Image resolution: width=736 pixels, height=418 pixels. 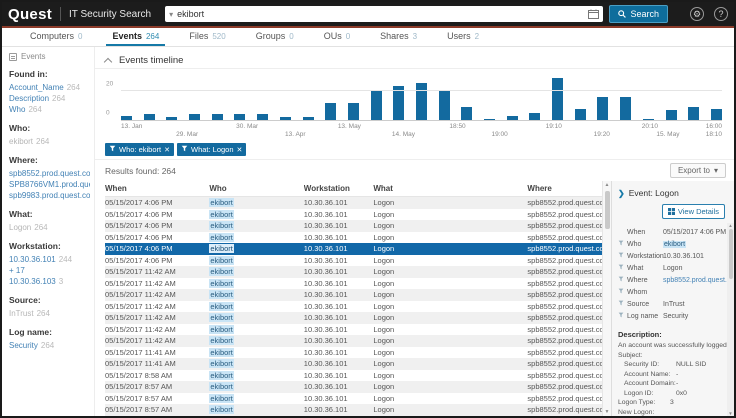 What do you see at coordinates (693, 211) in the screenshot?
I see `view-details-button: View Details` at bounding box center [693, 211].